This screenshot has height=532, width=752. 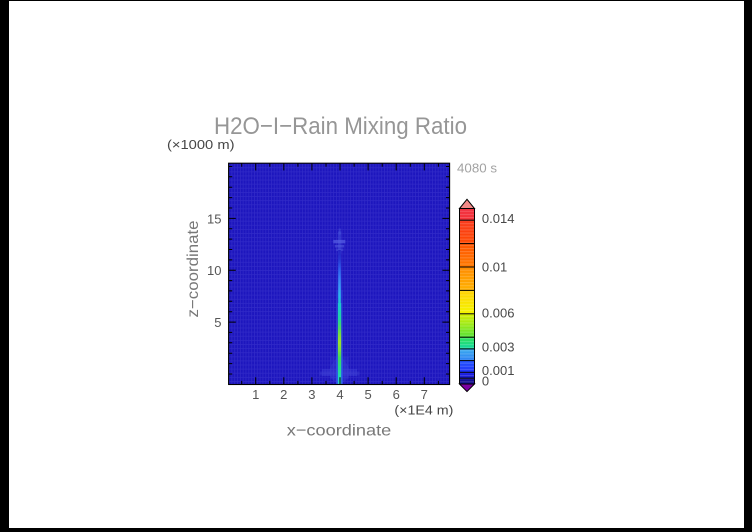 What do you see at coordinates (485, 381) in the screenshot?
I see `svg-text: 0` at bounding box center [485, 381].